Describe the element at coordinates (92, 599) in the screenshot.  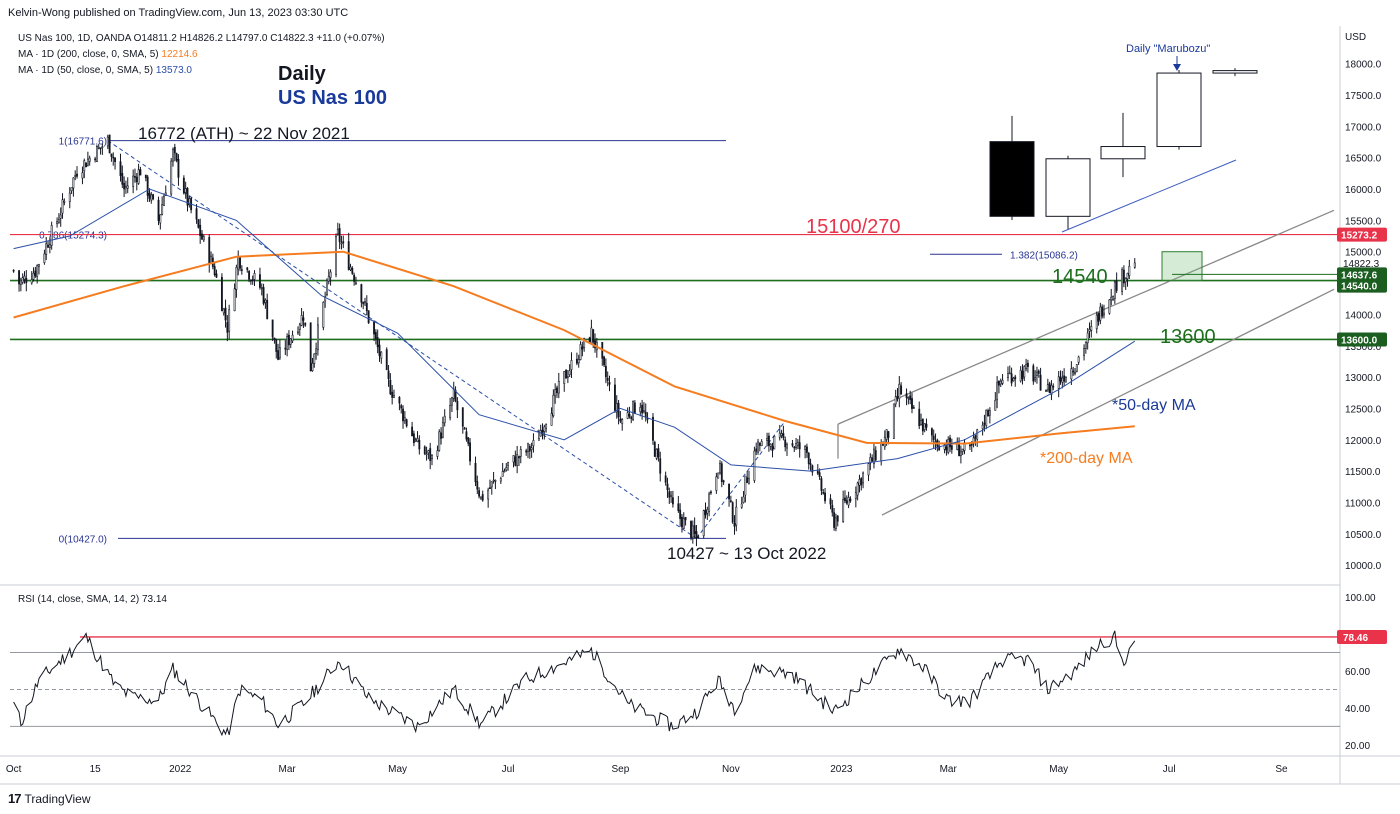
I see `rsi-legend: RSI (14, close, SMA, 14, 2) 73.14` at that location.